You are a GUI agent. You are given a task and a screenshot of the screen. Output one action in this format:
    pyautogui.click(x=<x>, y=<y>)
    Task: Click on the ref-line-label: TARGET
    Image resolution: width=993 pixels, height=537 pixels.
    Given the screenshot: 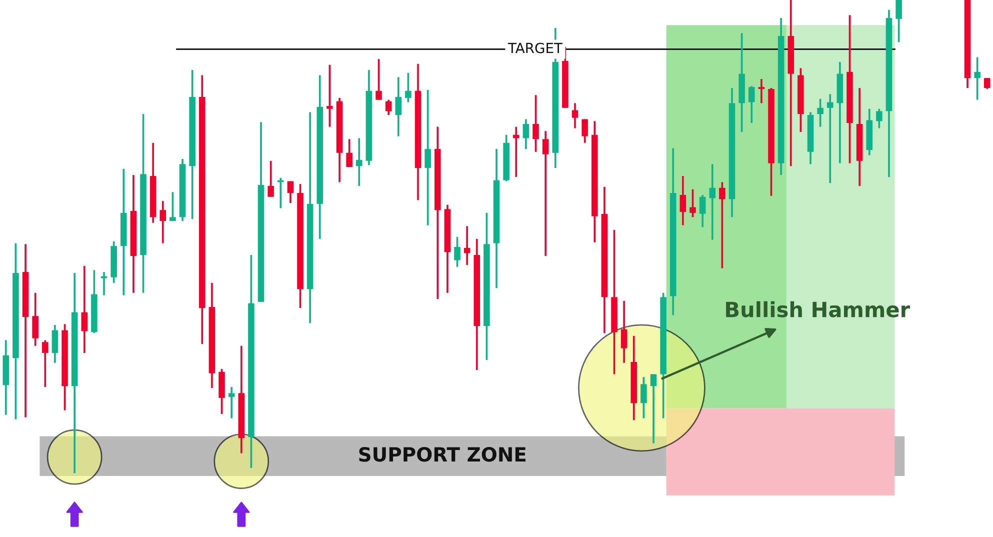 What is the action you would take?
    pyautogui.click(x=535, y=48)
    